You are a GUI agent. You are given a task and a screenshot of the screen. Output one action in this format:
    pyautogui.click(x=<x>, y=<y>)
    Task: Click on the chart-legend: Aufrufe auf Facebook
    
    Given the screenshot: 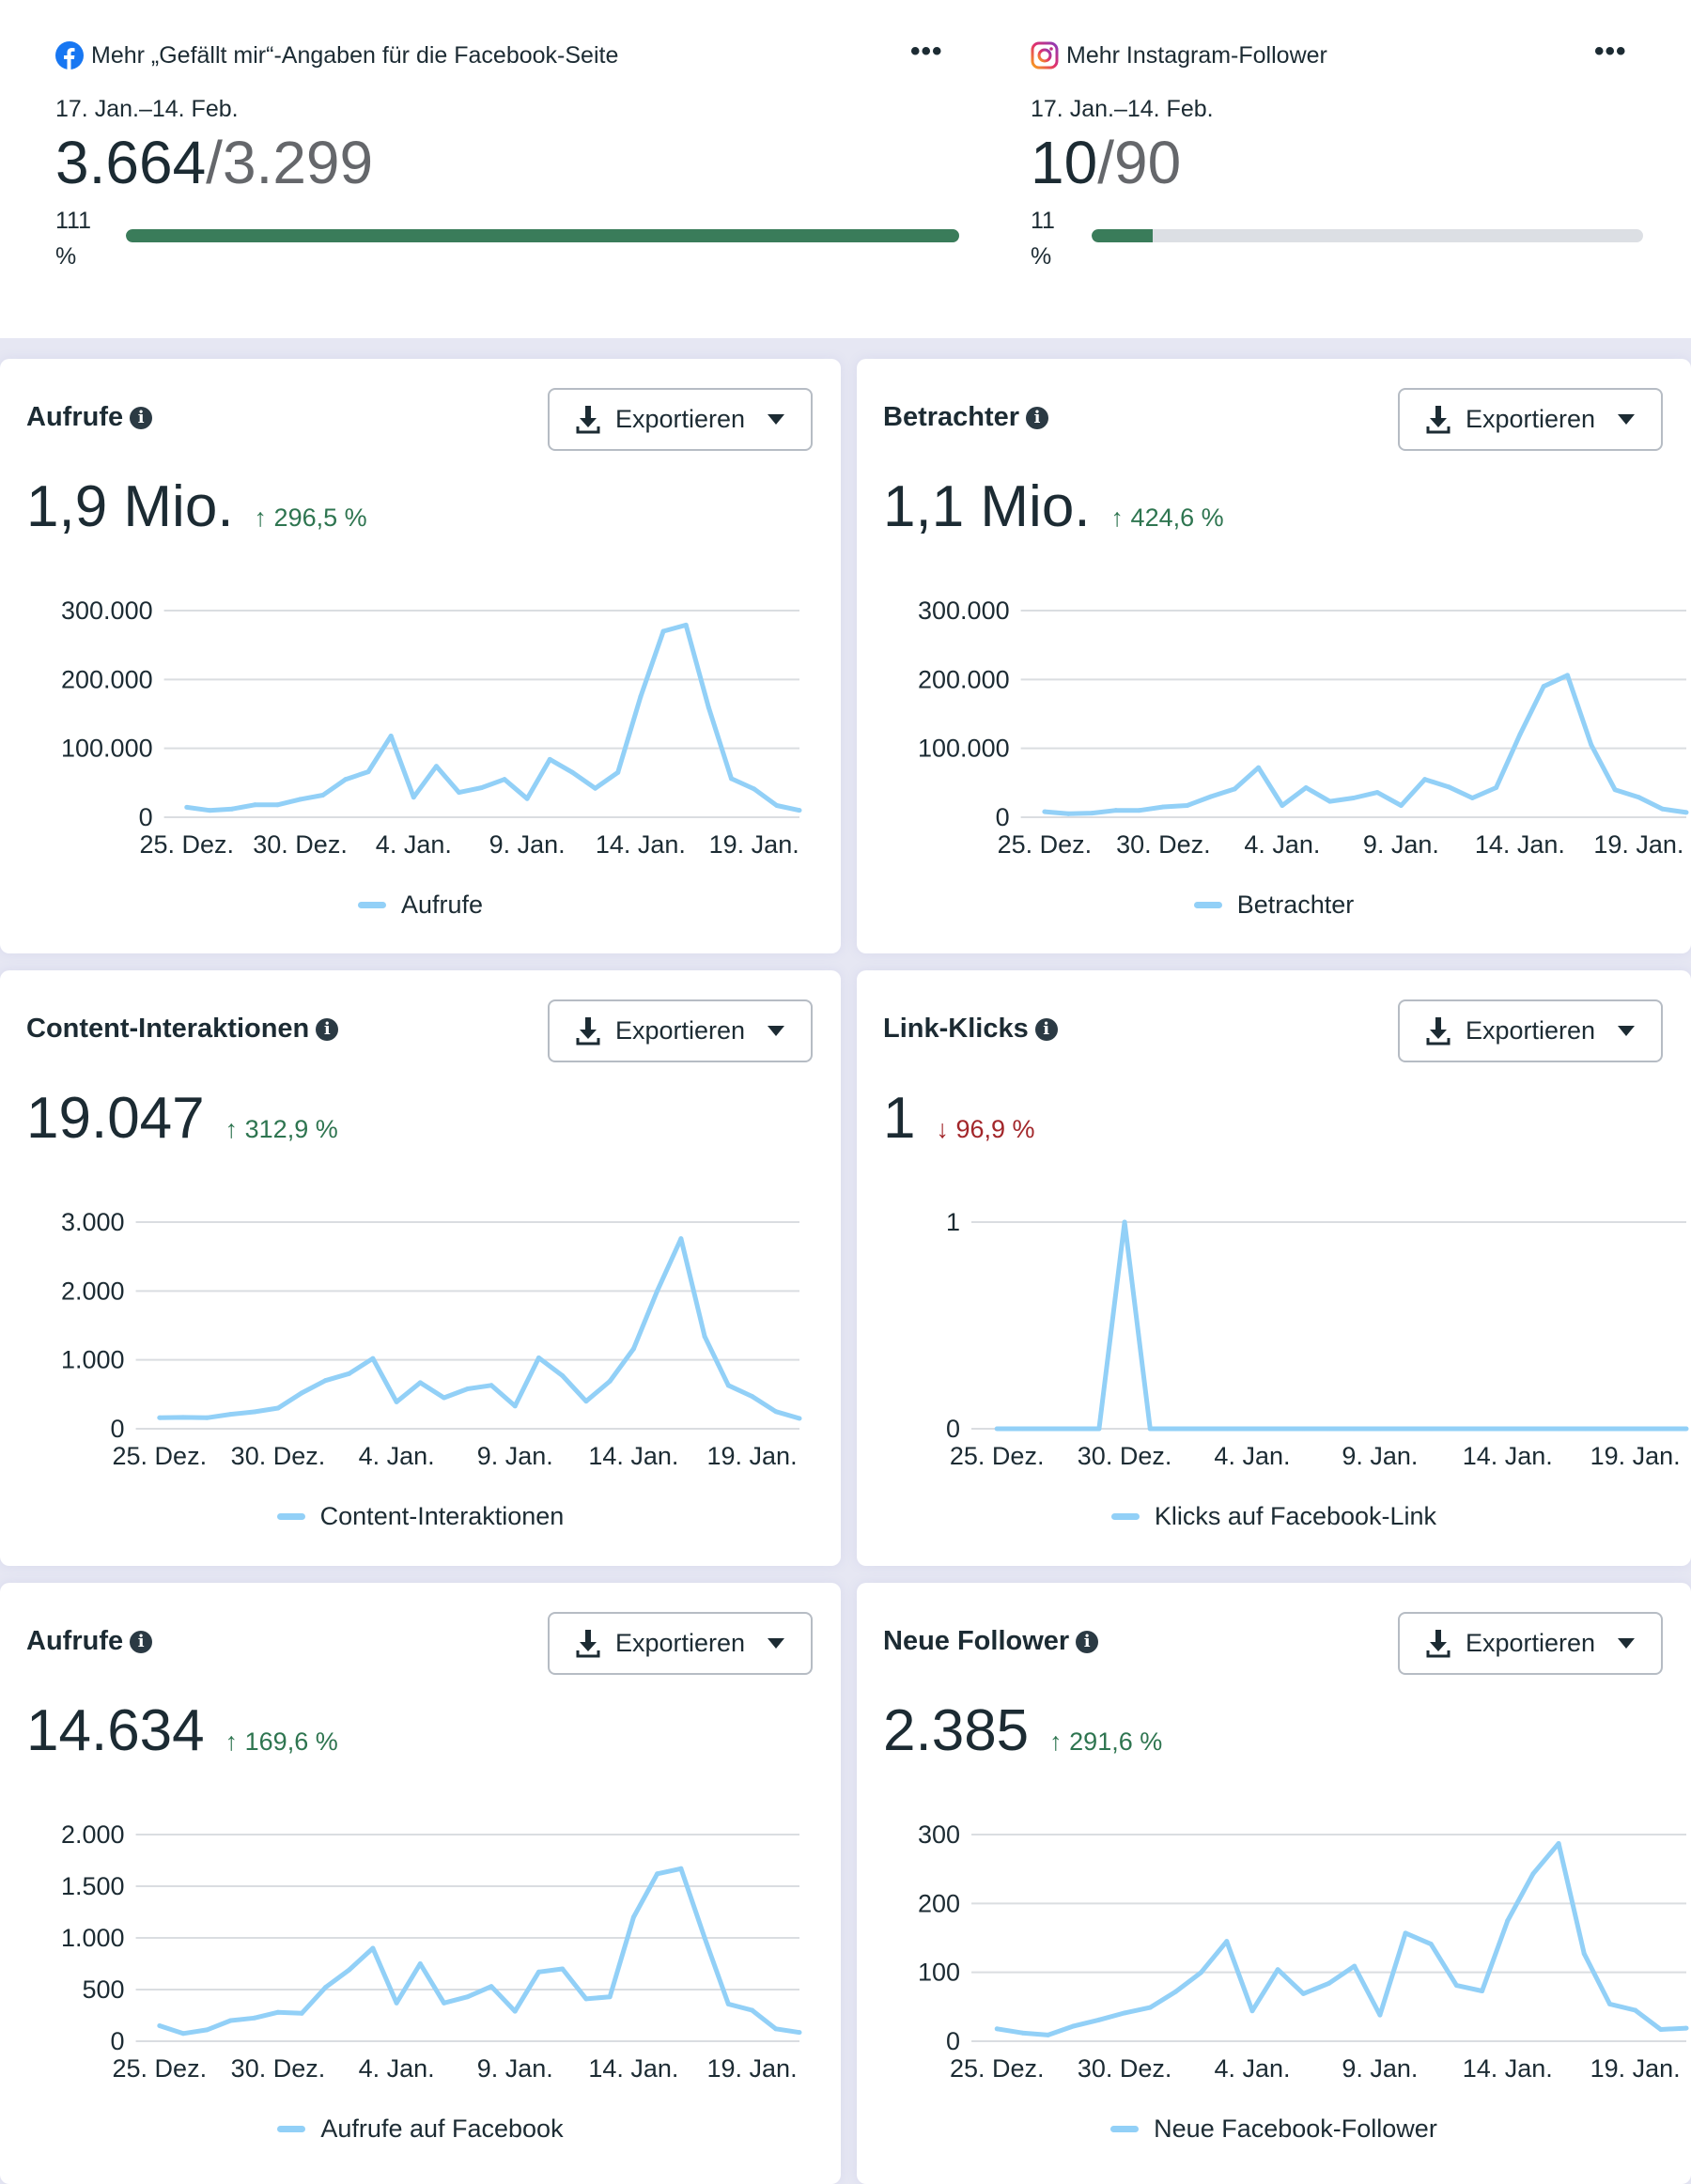 What is the action you would take?
    pyautogui.click(x=420, y=2129)
    